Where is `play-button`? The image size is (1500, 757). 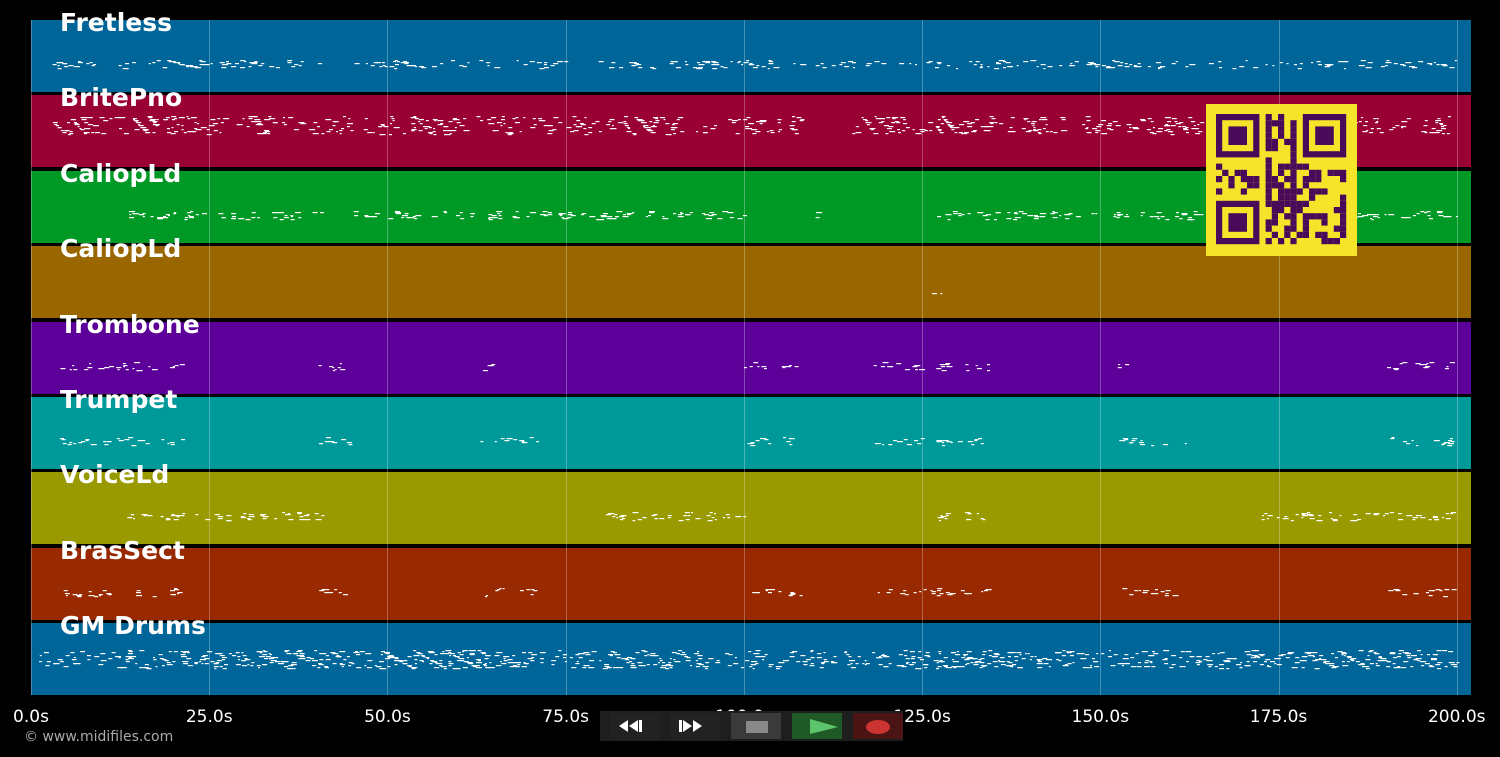 play-button is located at coordinates (817, 726).